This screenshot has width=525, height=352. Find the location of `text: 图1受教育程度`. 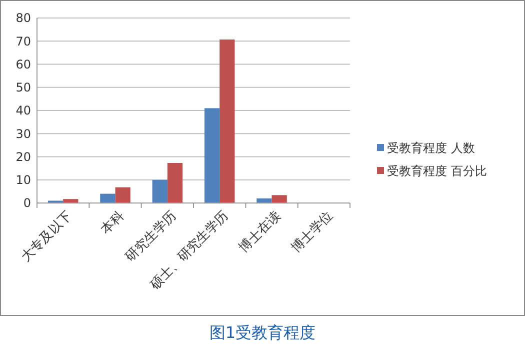

text: 图1受教育程度 is located at coordinates (262, 332).